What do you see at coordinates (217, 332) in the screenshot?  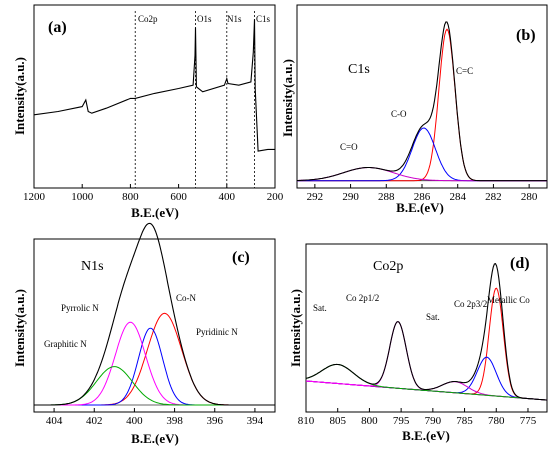 I see `annotation-pyridinic-n: Pyridinic N` at bounding box center [217, 332].